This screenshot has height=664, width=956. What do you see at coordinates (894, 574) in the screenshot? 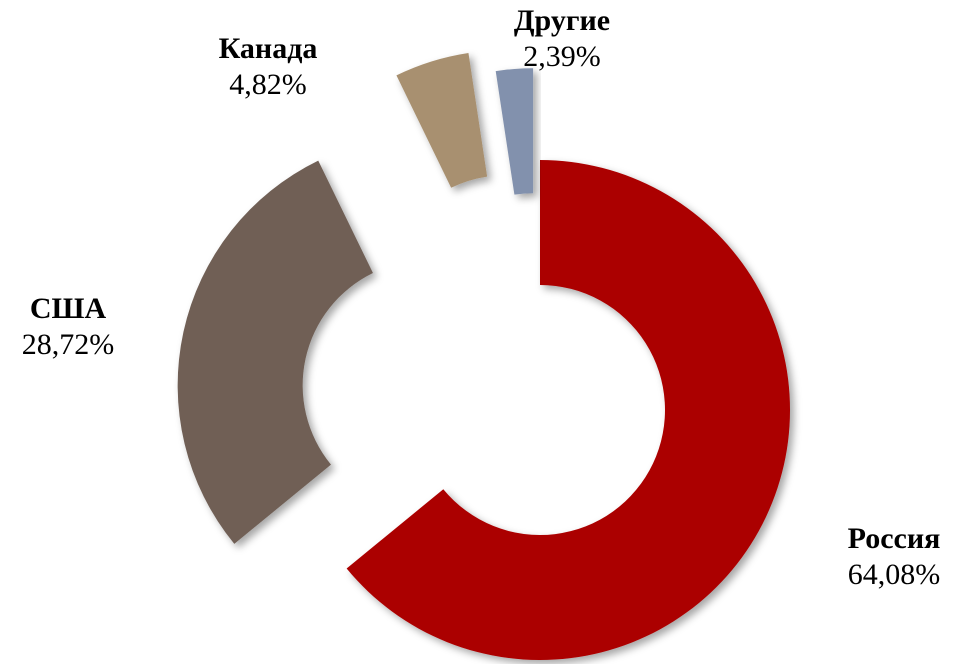
I see `value-label: 64,08%` at bounding box center [894, 574].